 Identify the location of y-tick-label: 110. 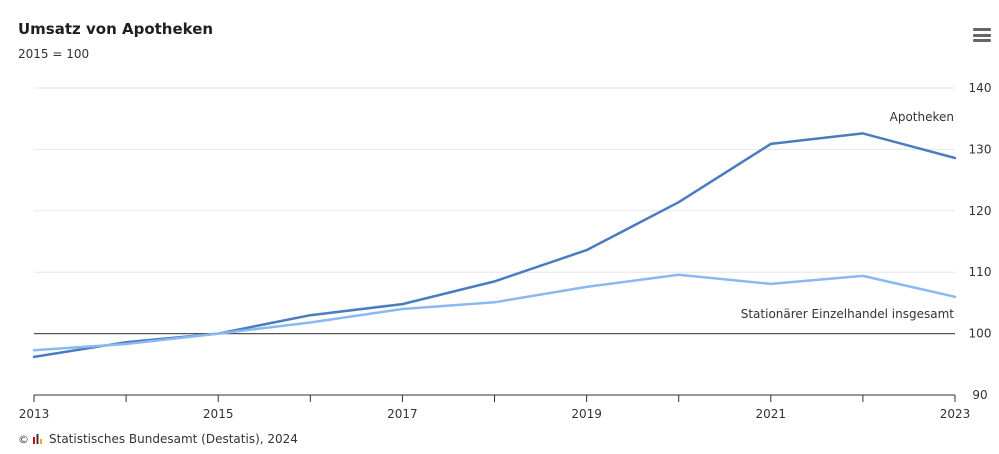
(980, 272).